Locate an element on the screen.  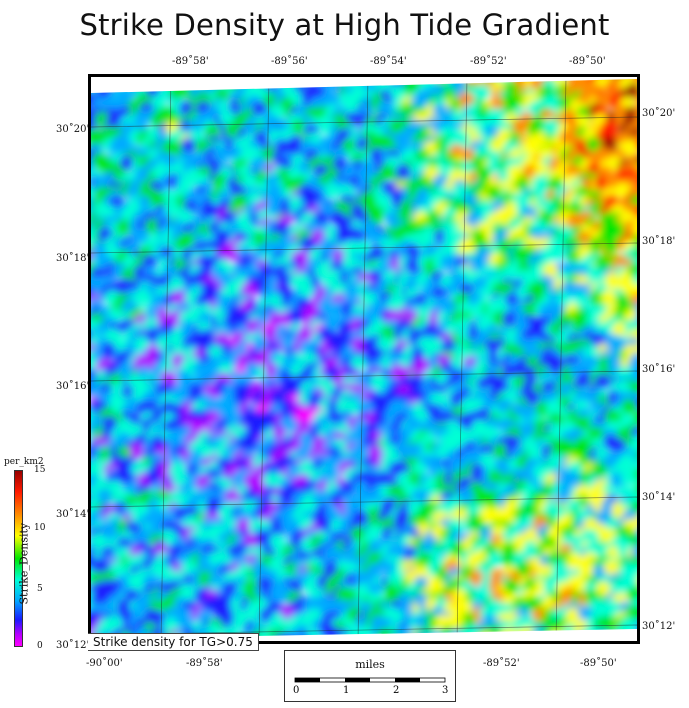
bottom-lon-label: -90˚00' is located at coordinates (104, 663).